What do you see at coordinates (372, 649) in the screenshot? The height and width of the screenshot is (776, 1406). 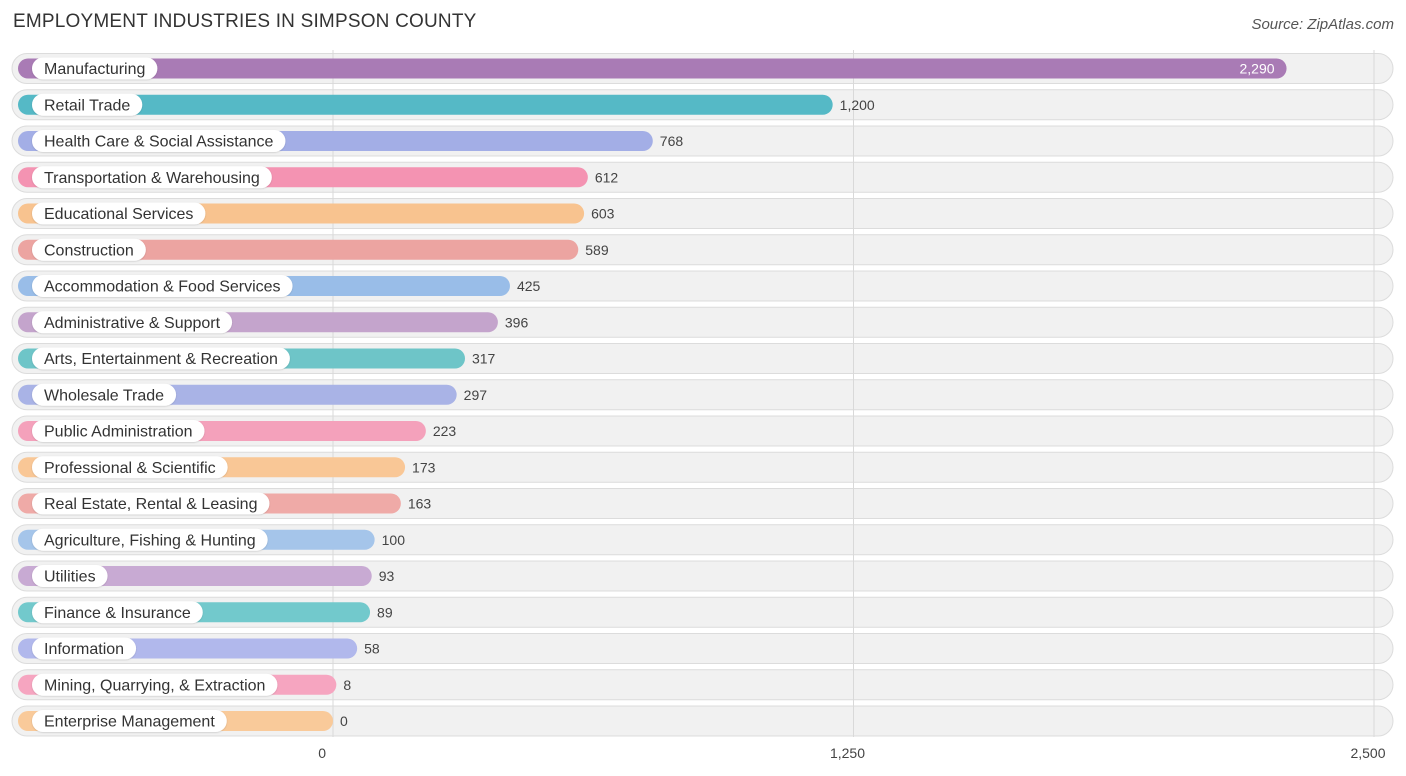 I see `value-label: 58` at bounding box center [372, 649].